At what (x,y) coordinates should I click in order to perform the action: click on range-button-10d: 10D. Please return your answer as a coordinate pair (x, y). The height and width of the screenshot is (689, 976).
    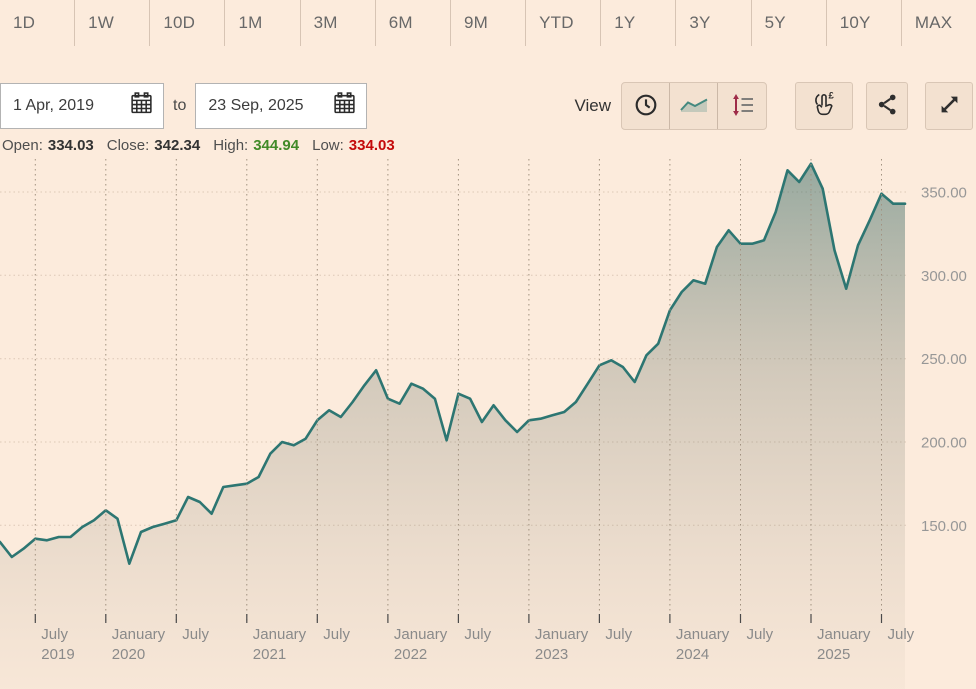
    Looking at the image, I should click on (188, 23).